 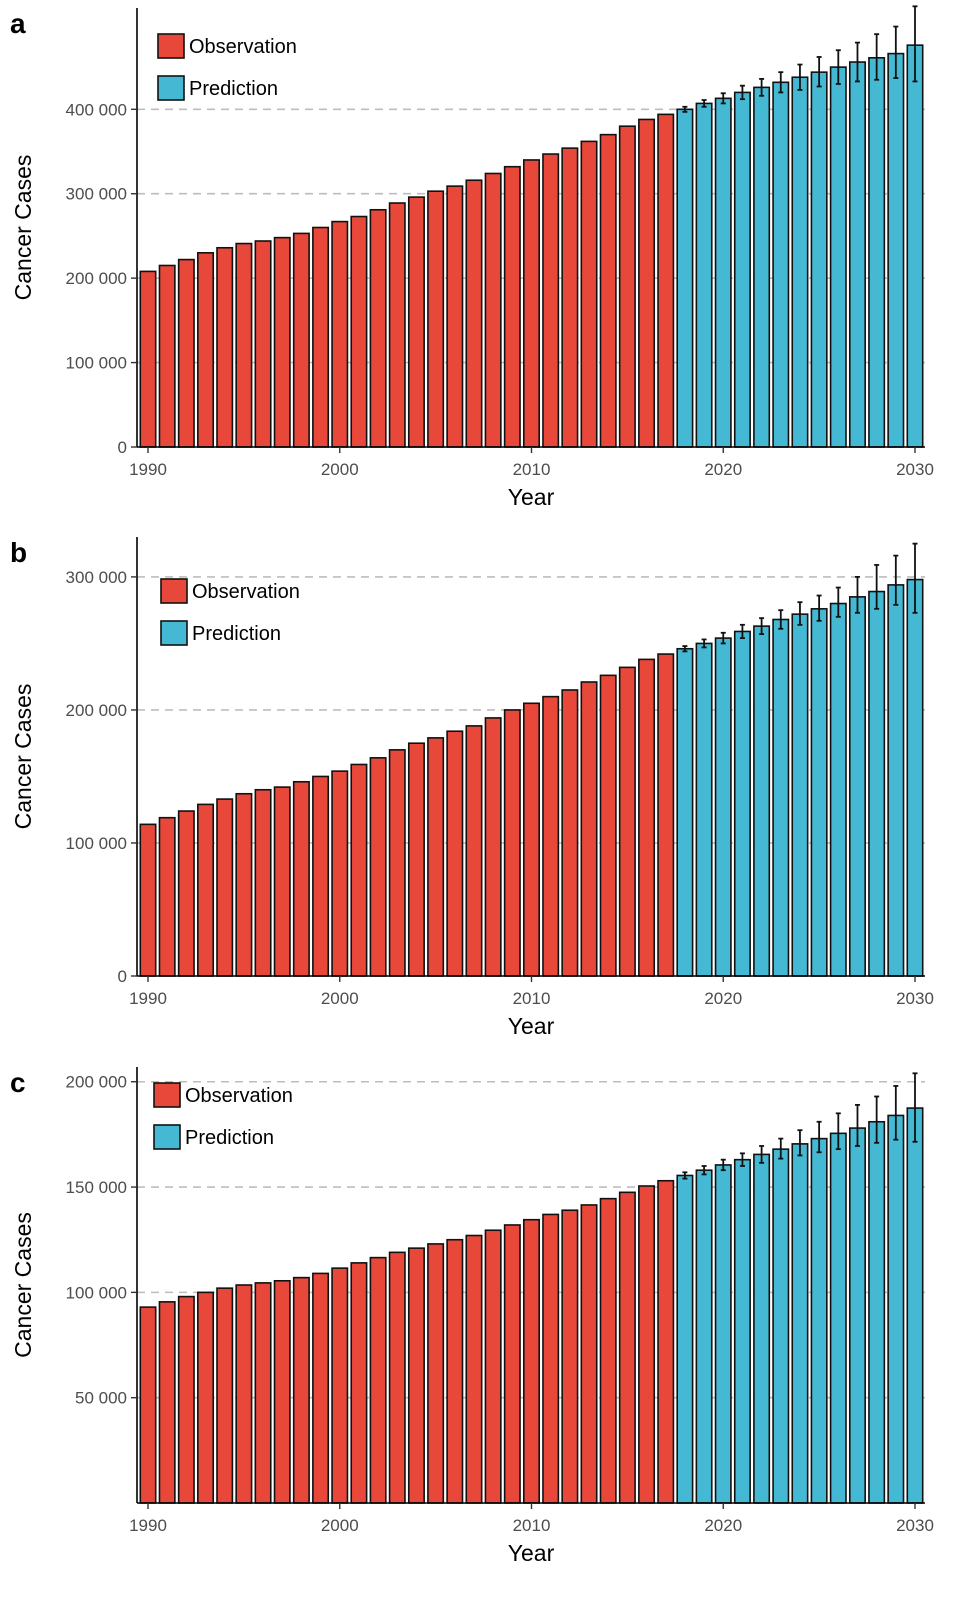 I want to click on error-bar-2019, so click(x=704, y=103).